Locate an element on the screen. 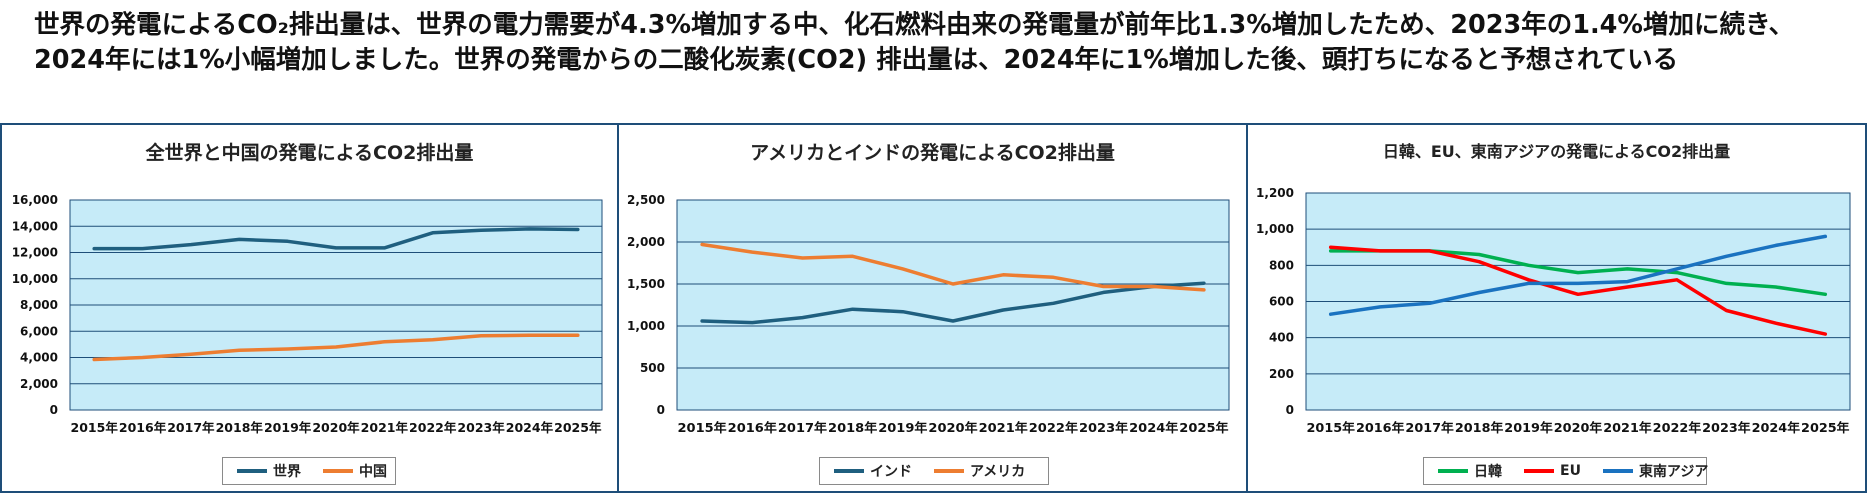 The image size is (1867, 495). legend-item-eu: EU is located at coordinates (1552, 471).